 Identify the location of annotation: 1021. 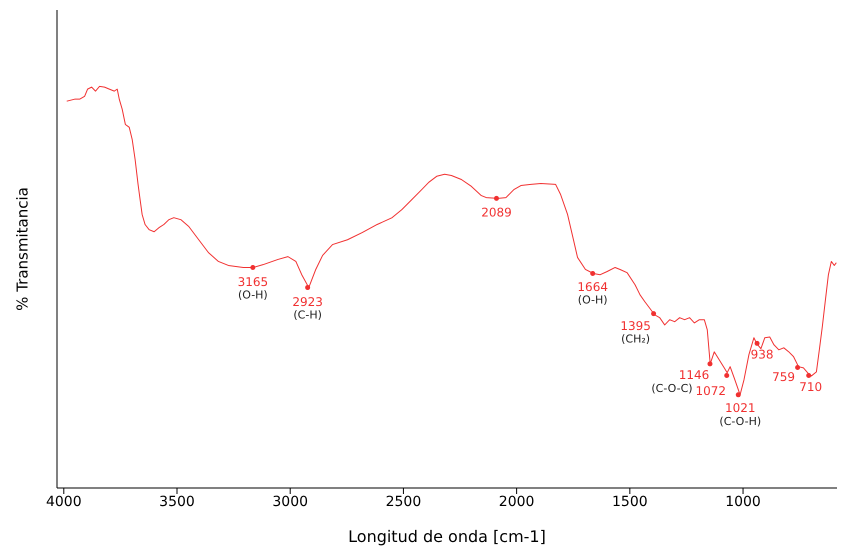
(740, 408).